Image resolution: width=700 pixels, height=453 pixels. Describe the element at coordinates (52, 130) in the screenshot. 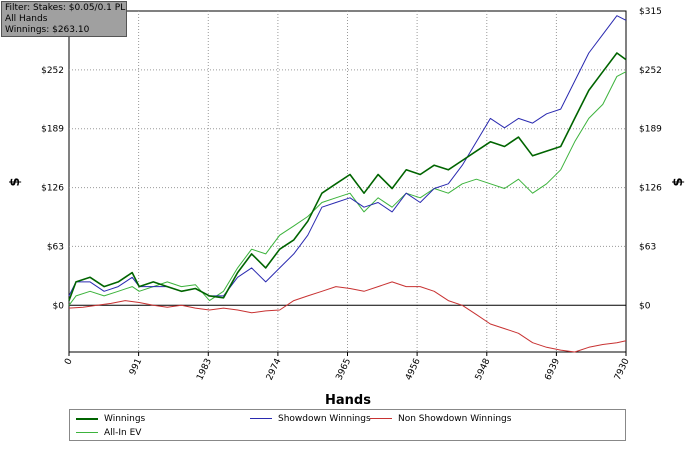

I see `y-tick-label-left: $189` at that location.